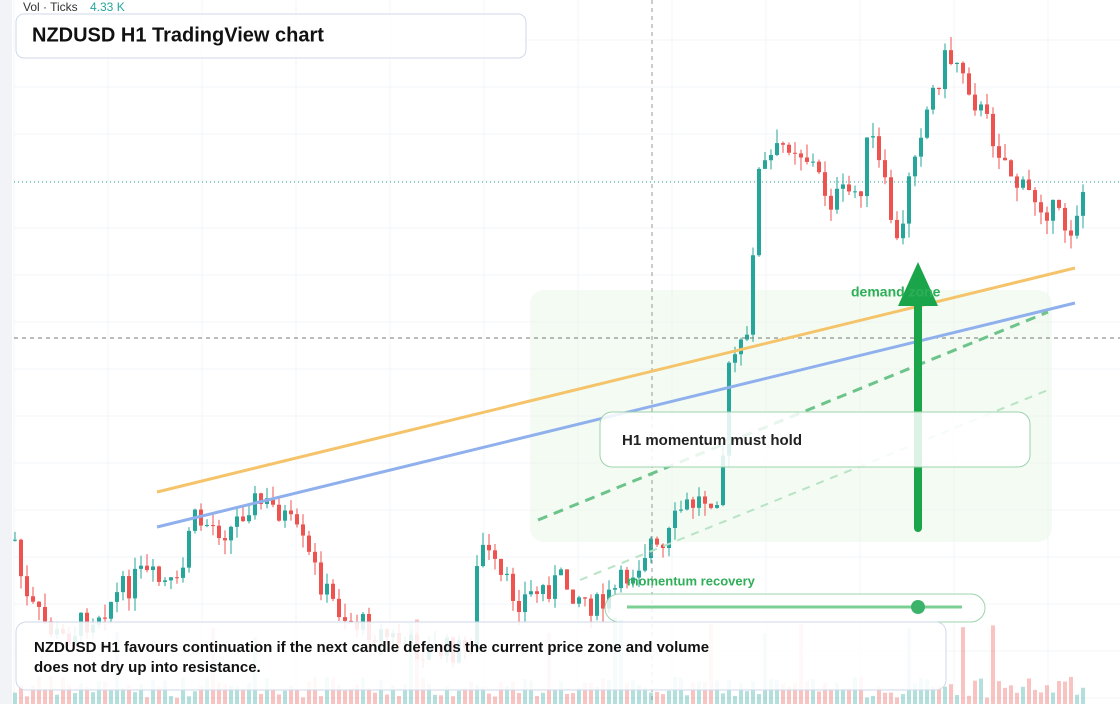 The width and height of the screenshot is (1120, 704). What do you see at coordinates (691, 580) in the screenshot?
I see `slider-label: momentum recovery` at bounding box center [691, 580].